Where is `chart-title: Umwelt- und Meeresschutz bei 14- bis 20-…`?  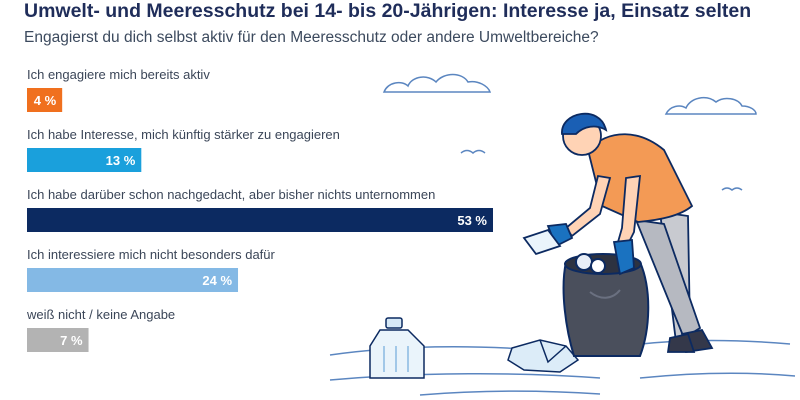
chart-title: Umwelt- und Meeresschutz bei 14- bis 20-… is located at coordinates (388, 11).